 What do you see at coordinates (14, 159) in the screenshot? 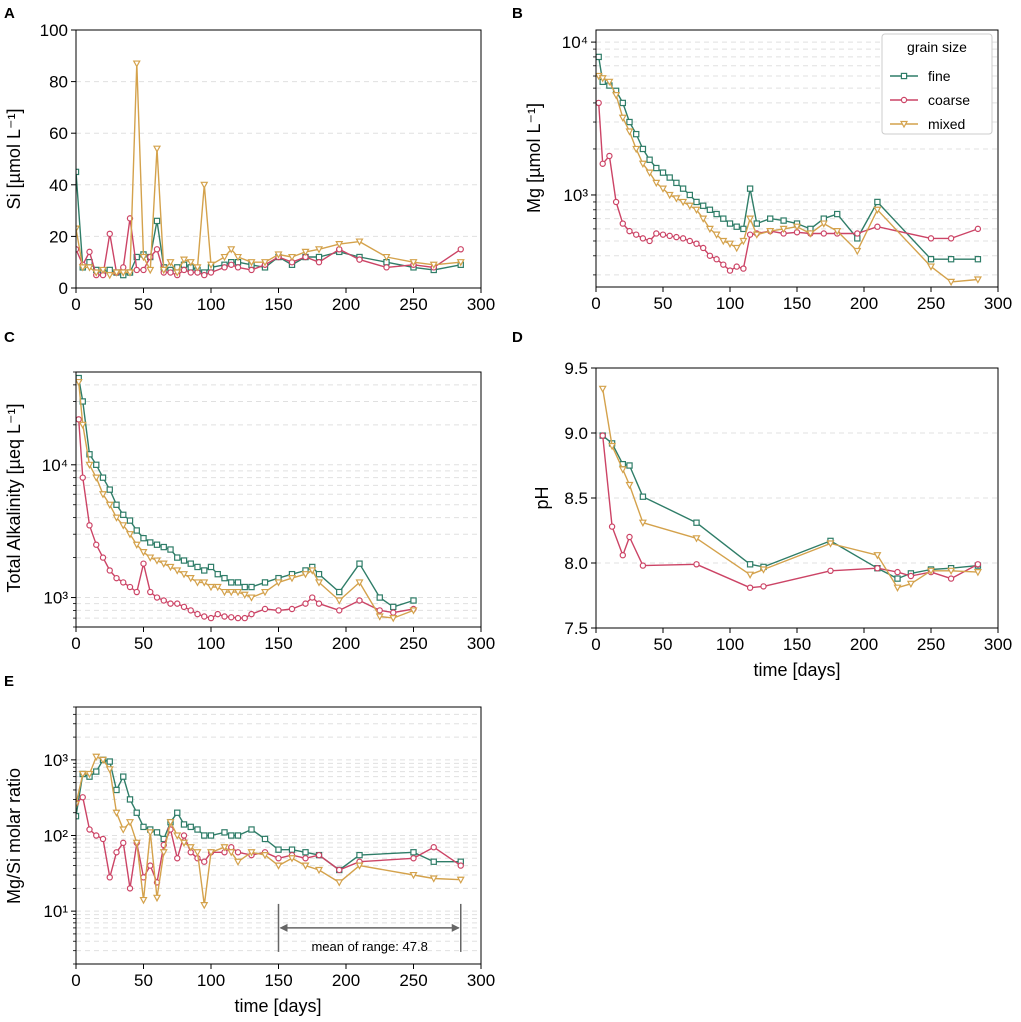
I see `panel-a-ylabel: Si [µmol L⁻¹]` at bounding box center [14, 159].